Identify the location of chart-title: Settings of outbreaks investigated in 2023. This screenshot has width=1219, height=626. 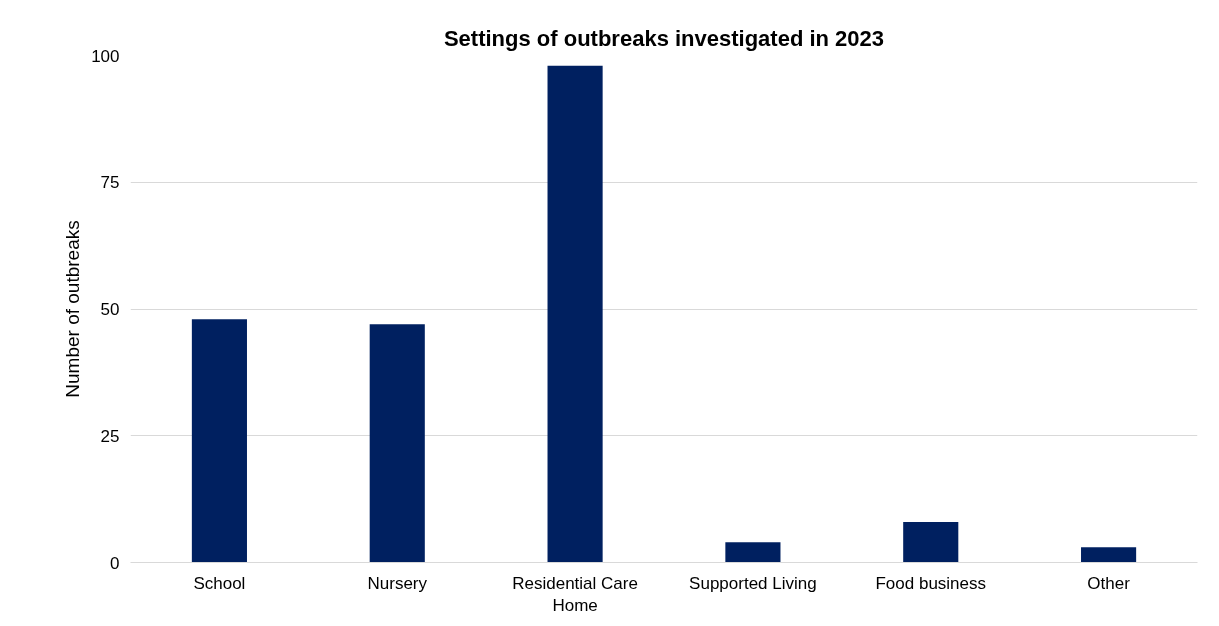
(664, 38).